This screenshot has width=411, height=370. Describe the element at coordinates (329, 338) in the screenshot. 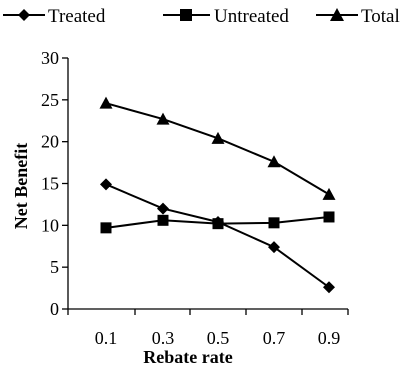

I see `x-tick-label: 0.9` at that location.